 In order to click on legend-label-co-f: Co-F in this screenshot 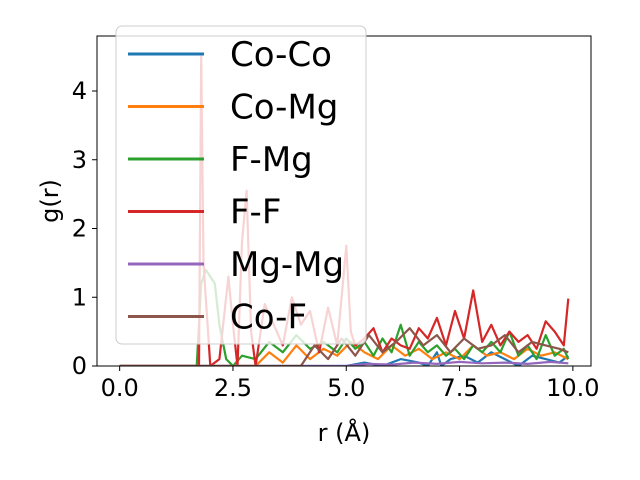, I will do `click(268, 318)`.